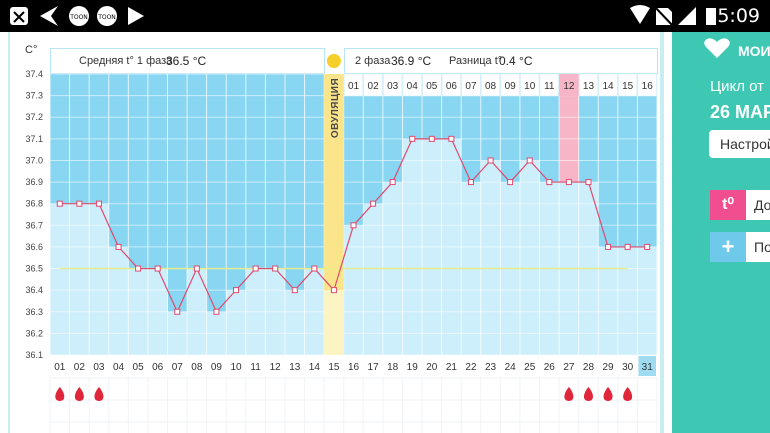  What do you see at coordinates (49, 16) in the screenshot?
I see `bird-icon` at bounding box center [49, 16].